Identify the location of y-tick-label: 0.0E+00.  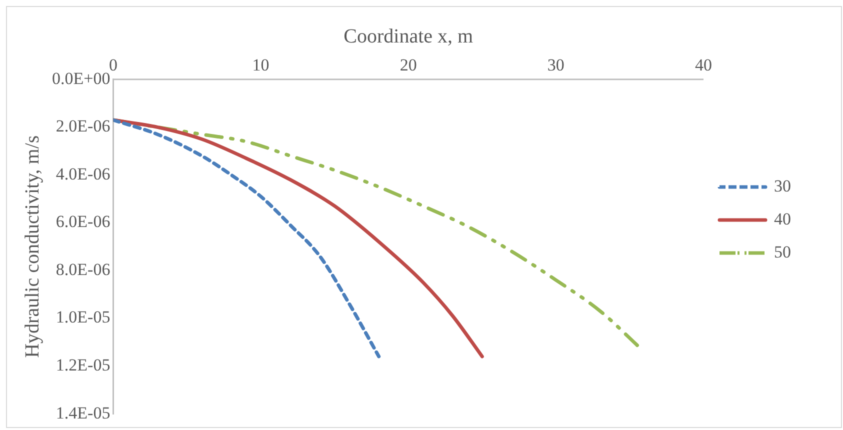
(81, 78).